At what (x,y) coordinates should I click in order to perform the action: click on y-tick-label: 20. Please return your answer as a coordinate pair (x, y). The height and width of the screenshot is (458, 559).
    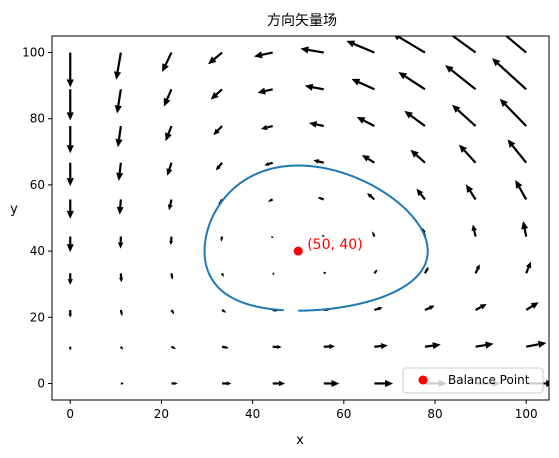
    Looking at the image, I should click on (37, 317).